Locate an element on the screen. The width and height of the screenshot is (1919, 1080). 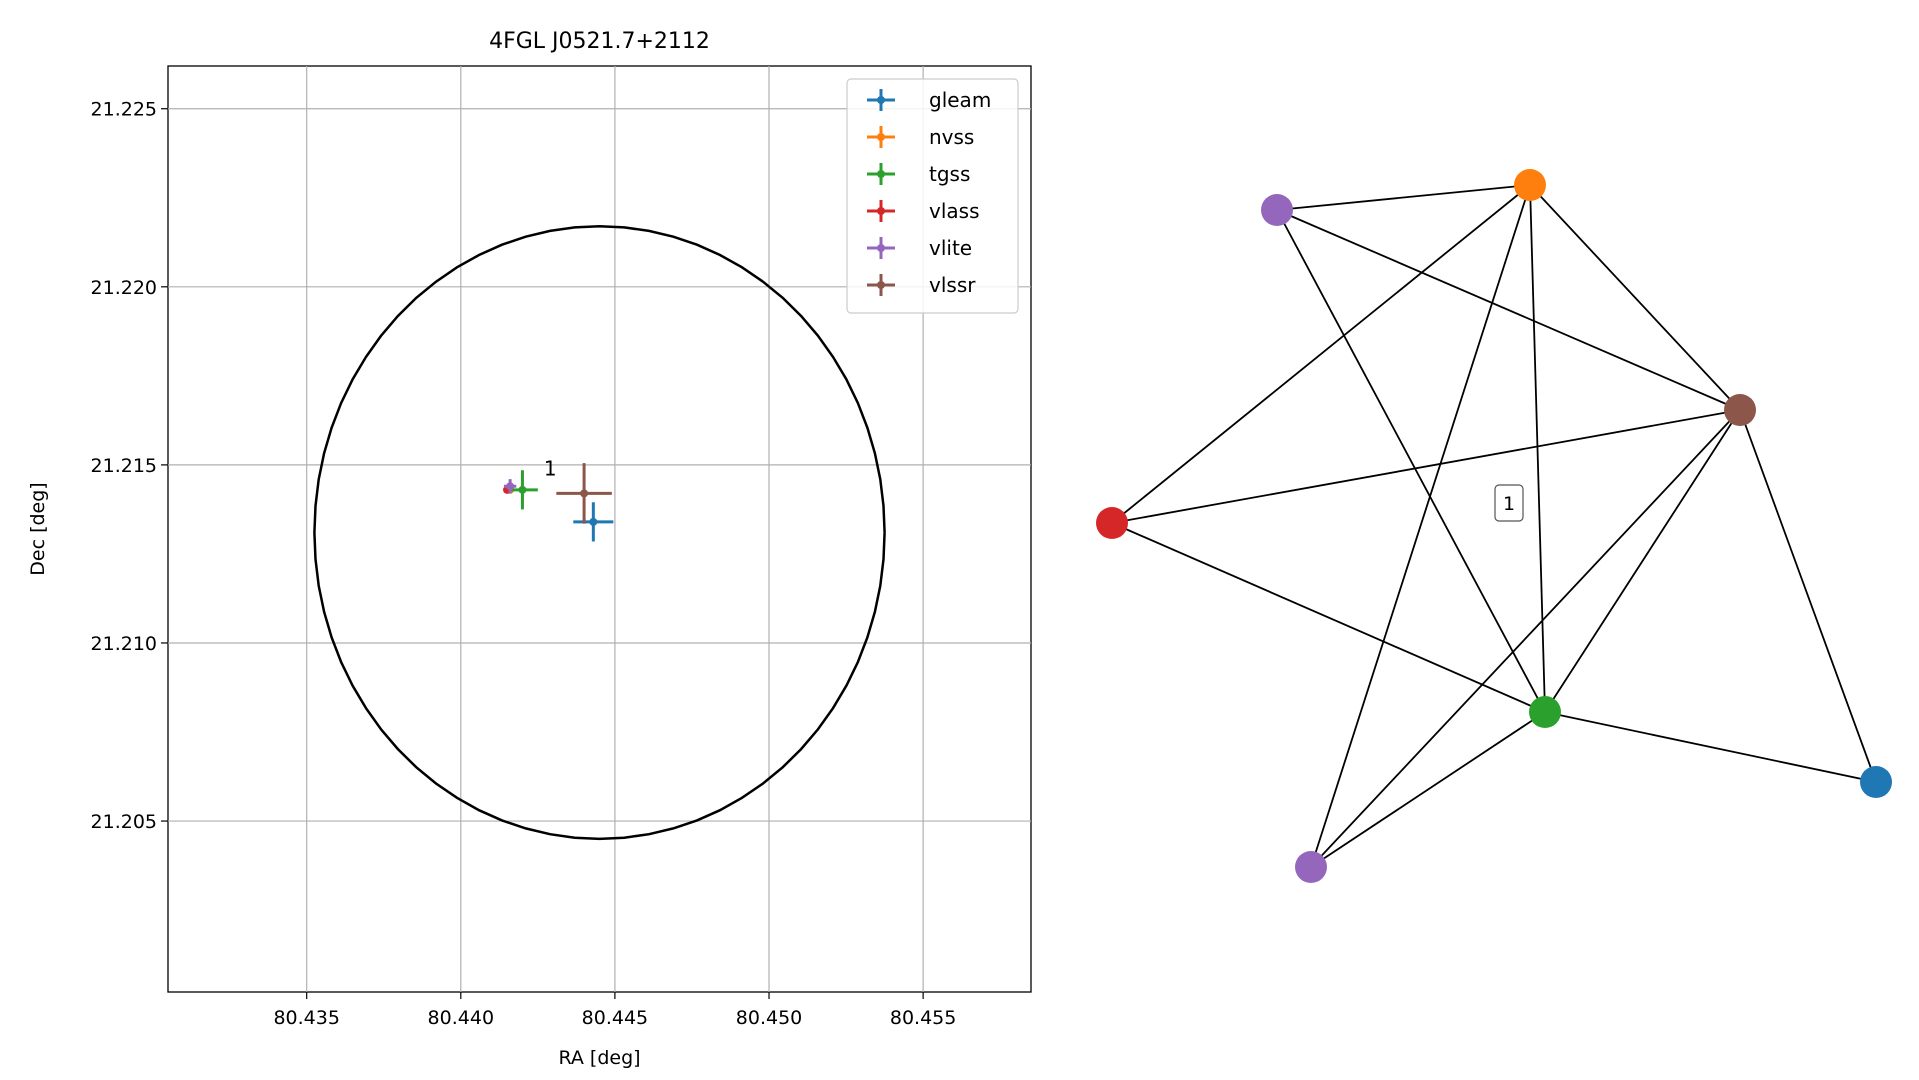
x-tick-label: 80.440 is located at coordinates (461, 1018).